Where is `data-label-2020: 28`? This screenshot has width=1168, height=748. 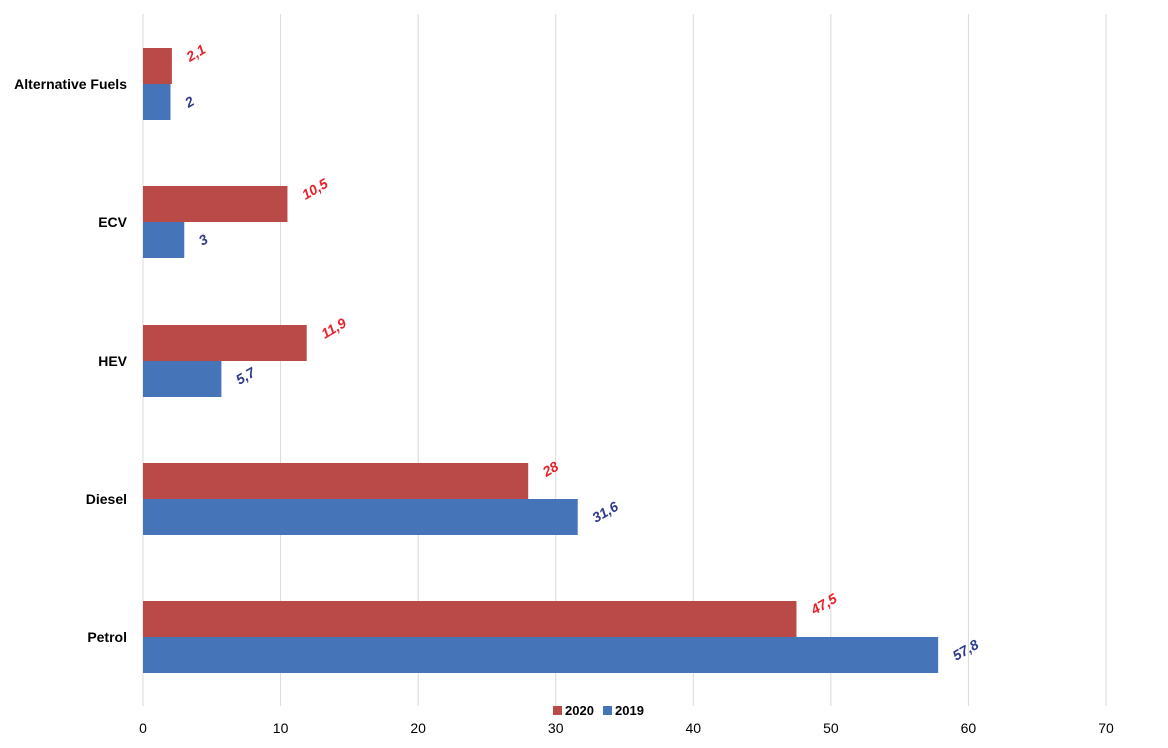 data-label-2020: 28 is located at coordinates (550, 469).